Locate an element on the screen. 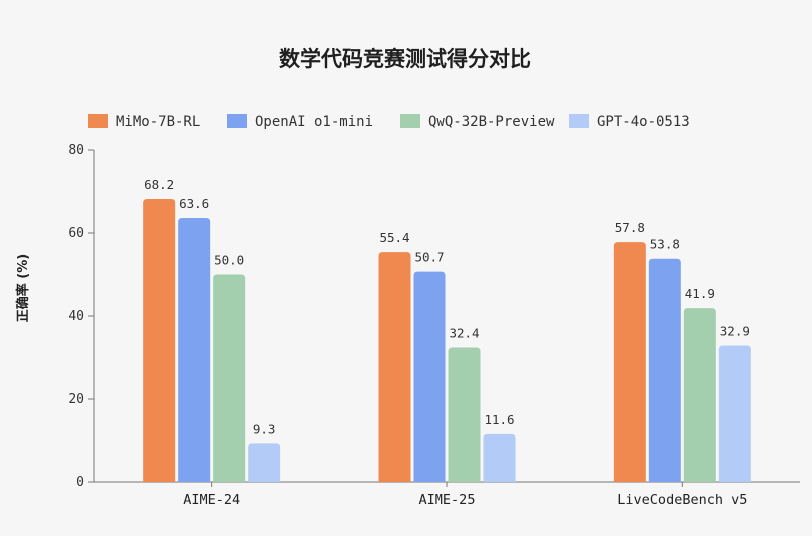 This screenshot has width=812, height=536. bar-value-label: 63.6 is located at coordinates (194, 203).